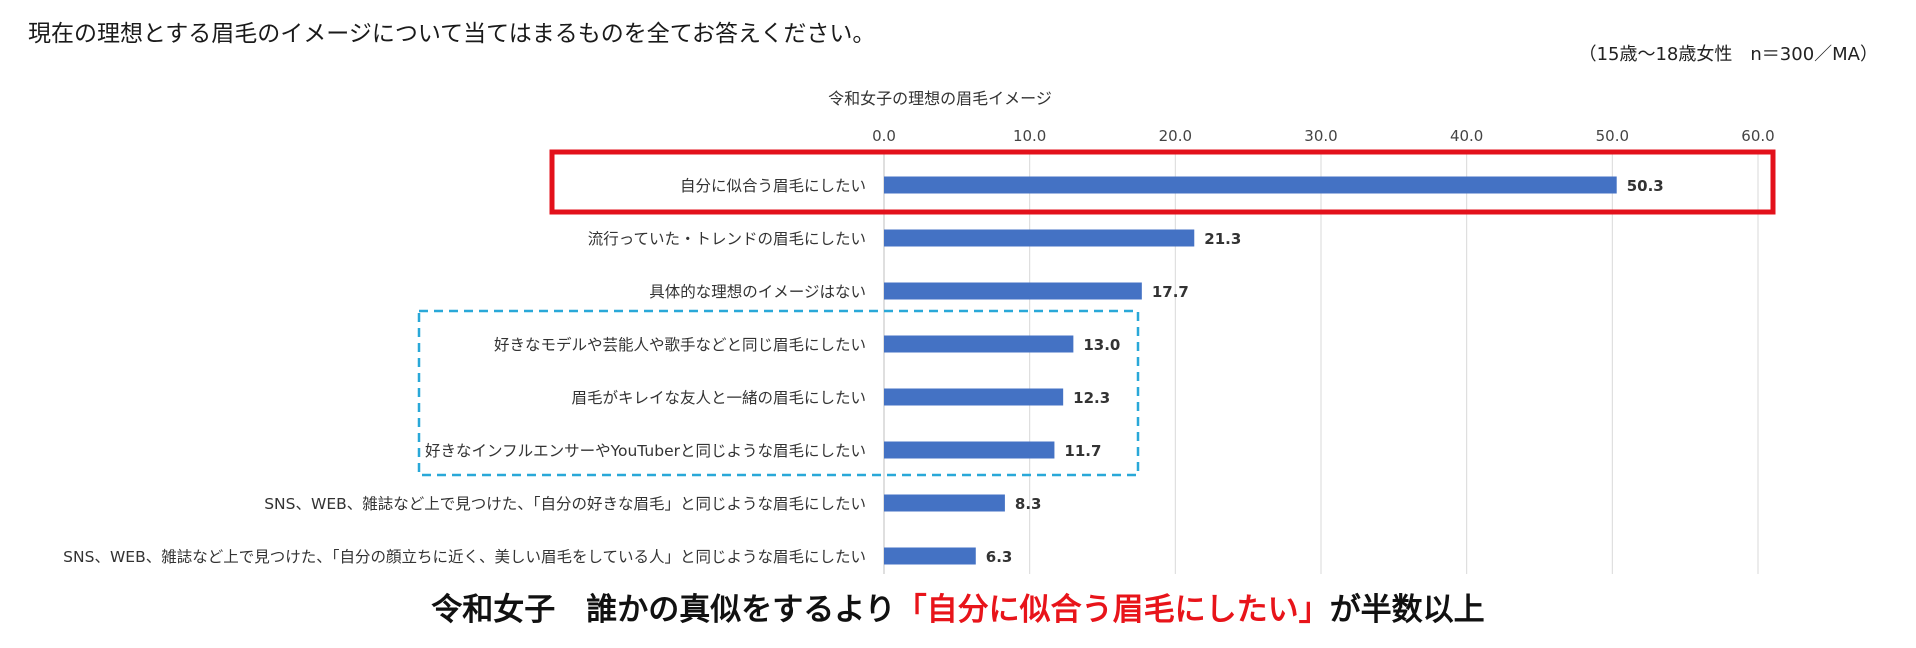 This screenshot has height=648, width=1916. I want to click on data-label: 21.3, so click(1222, 239).